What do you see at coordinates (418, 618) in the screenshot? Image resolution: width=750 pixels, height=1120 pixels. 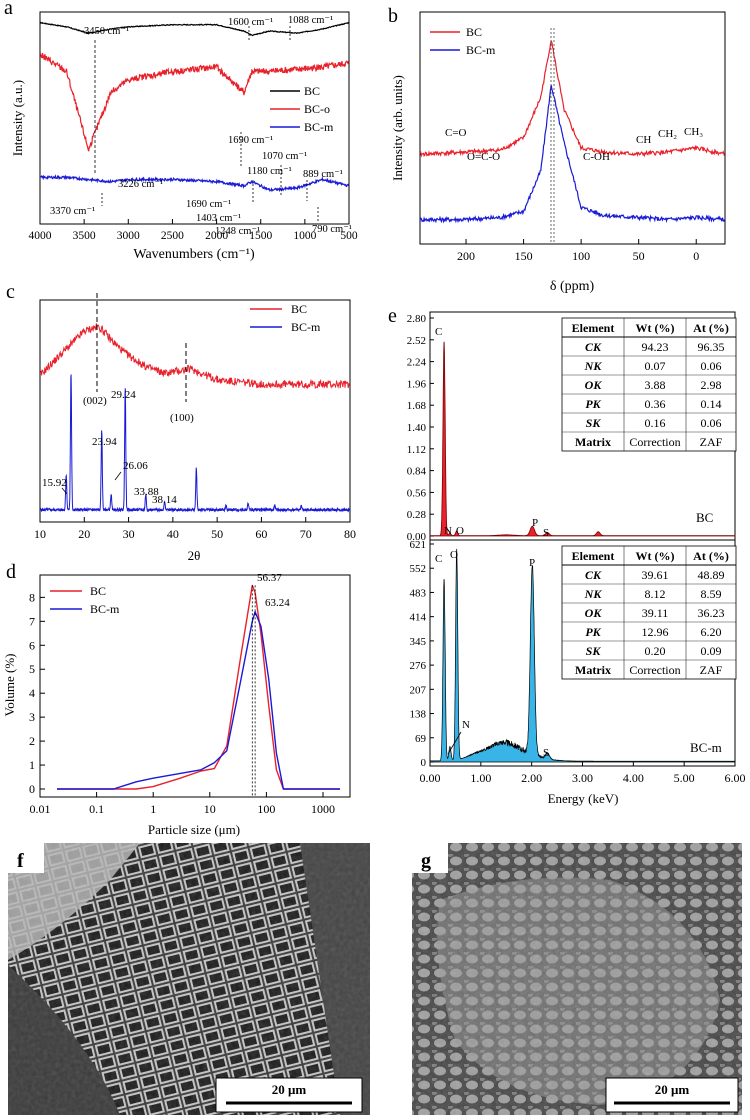 I see `y-tick-label-e-bottom: 414` at bounding box center [418, 618].